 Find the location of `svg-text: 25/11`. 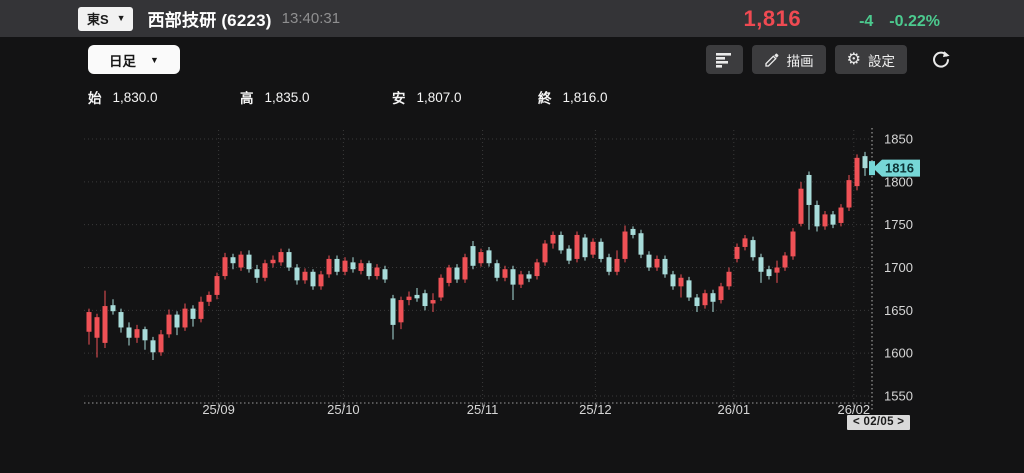

svg-text: 25/11 is located at coordinates (483, 409).